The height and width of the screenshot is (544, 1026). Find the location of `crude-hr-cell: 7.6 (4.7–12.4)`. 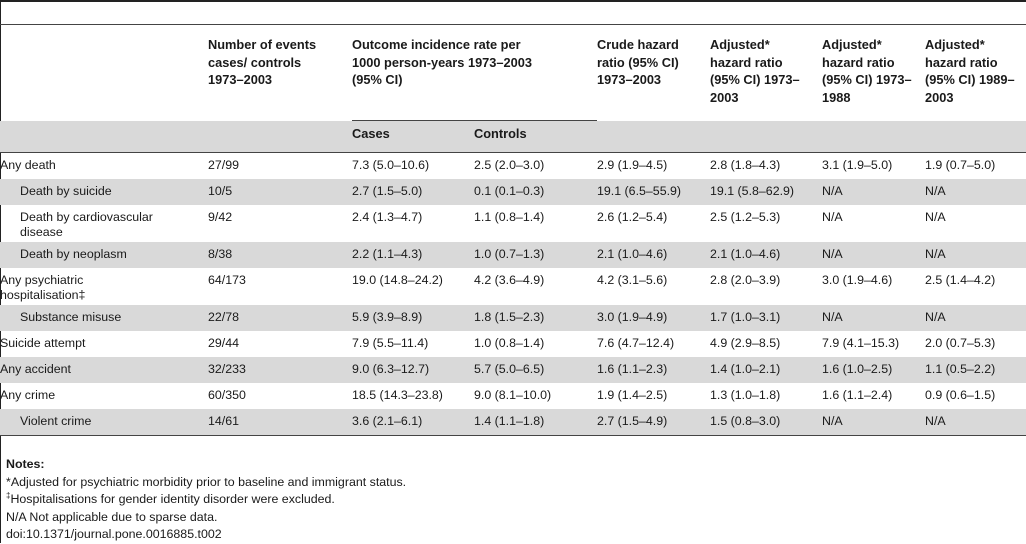

crude-hr-cell: 7.6 (4.7–12.4) is located at coordinates (636, 343).